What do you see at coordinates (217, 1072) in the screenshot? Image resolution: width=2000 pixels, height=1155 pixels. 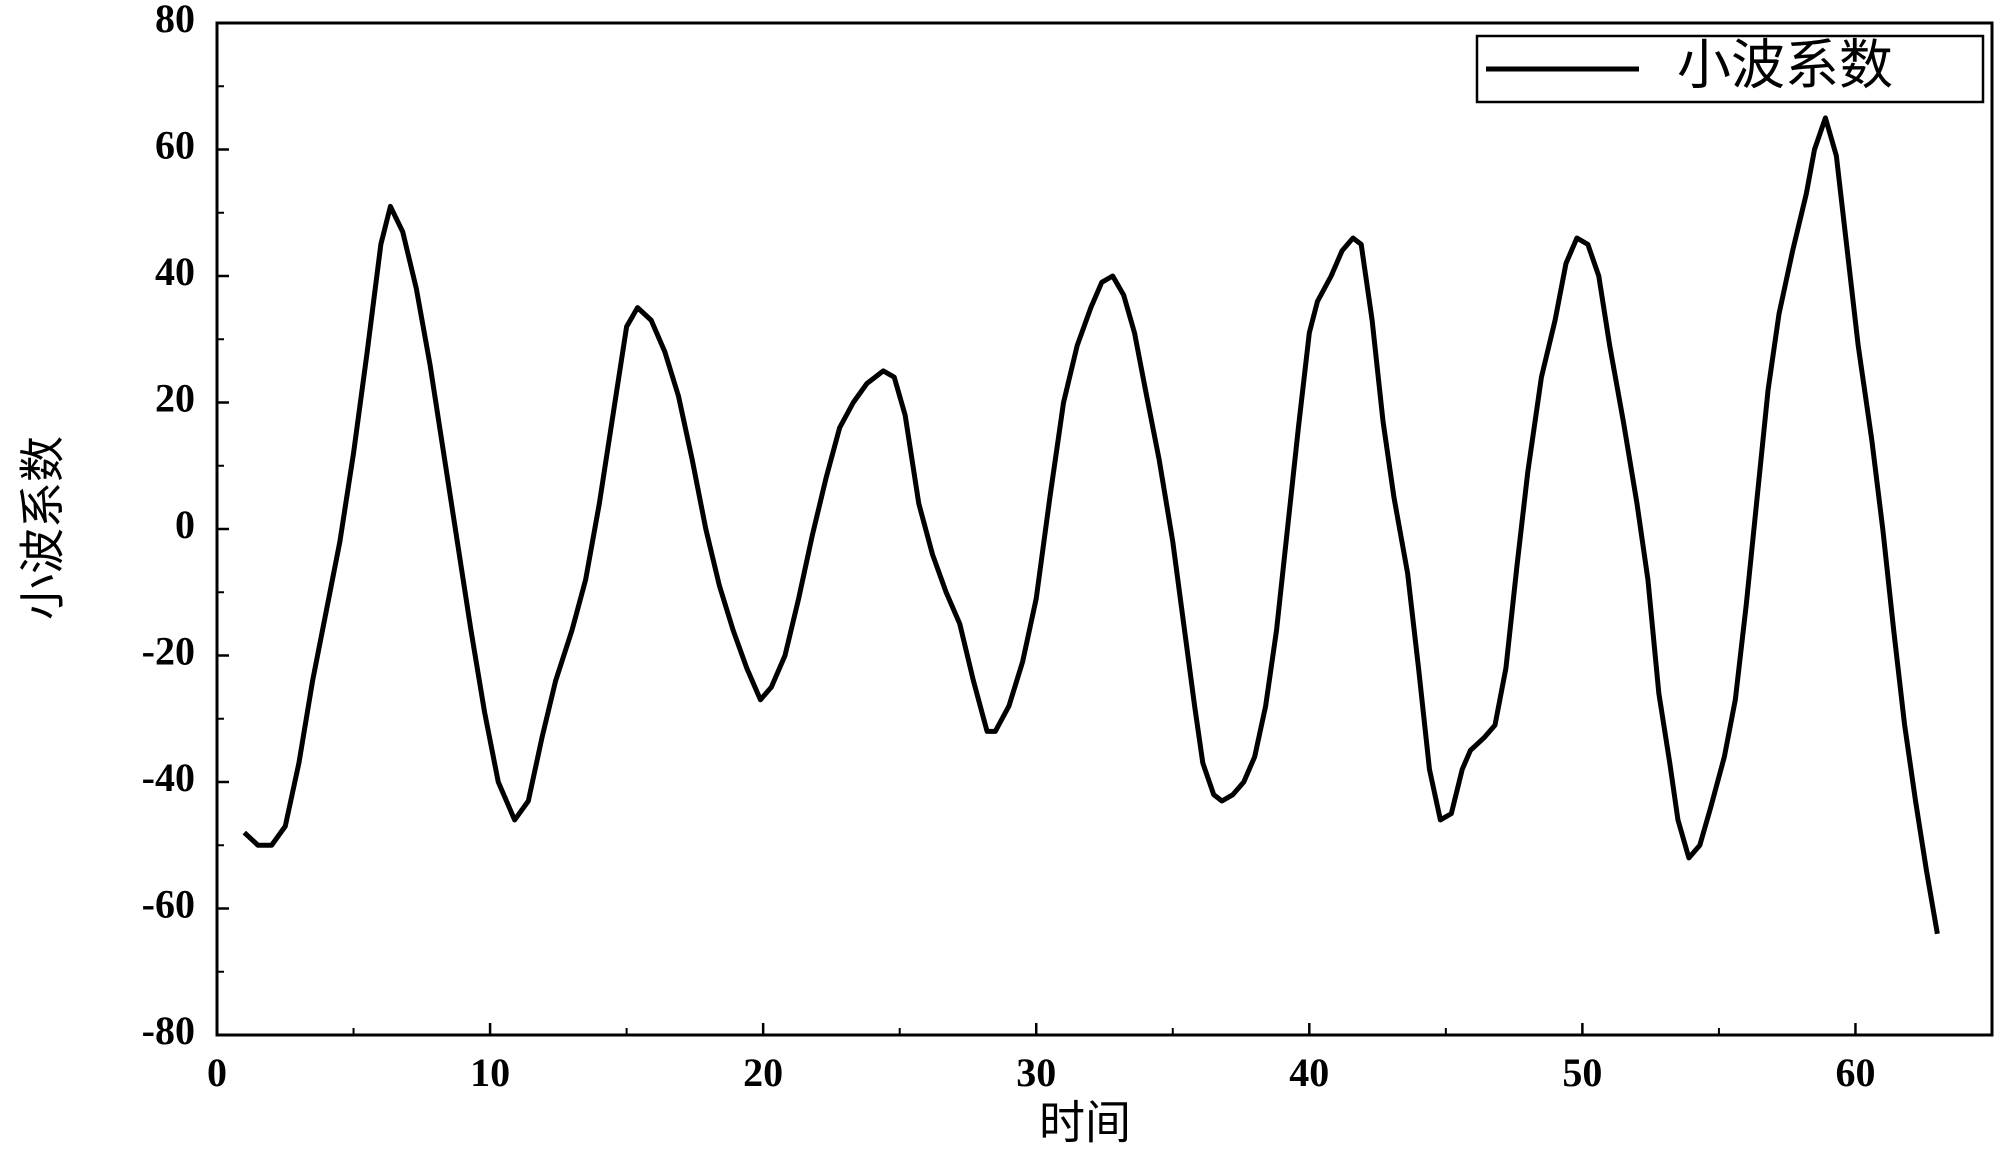 I see `x-tick-label: 0` at bounding box center [217, 1072].